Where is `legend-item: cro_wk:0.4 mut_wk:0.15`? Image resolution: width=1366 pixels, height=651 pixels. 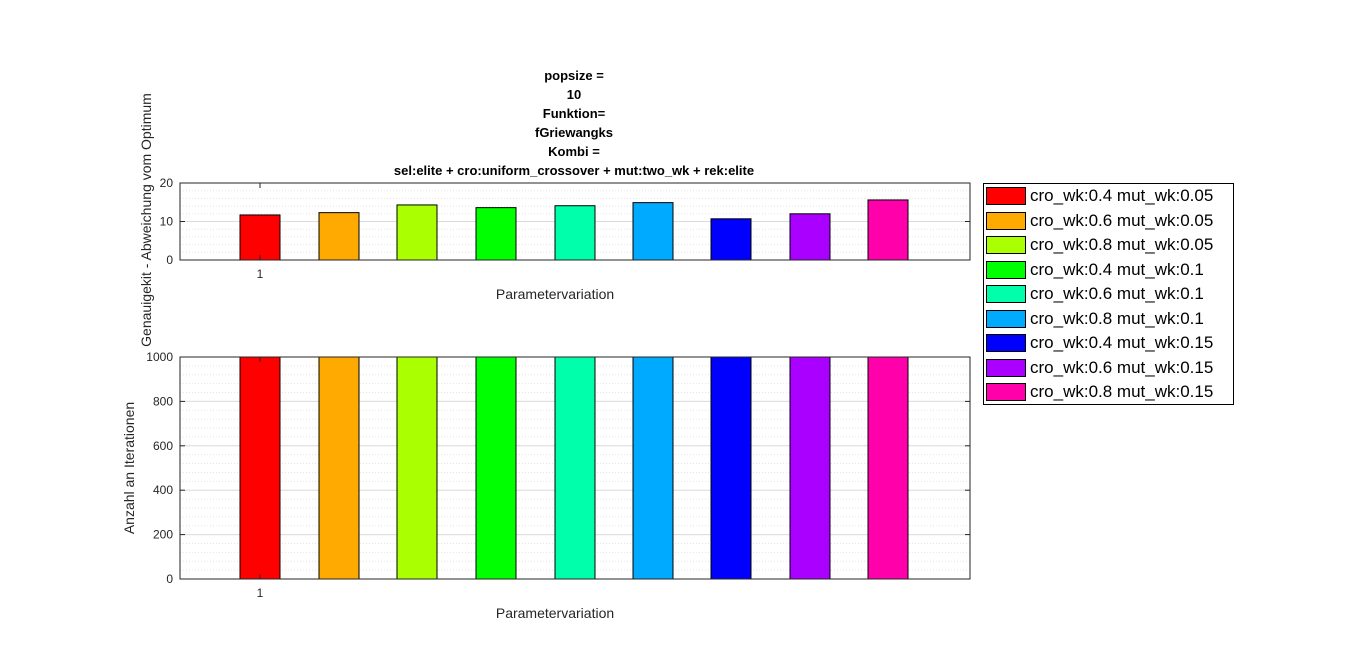 legend-item: cro_wk:0.4 mut_wk:0.15 is located at coordinates (1099, 343).